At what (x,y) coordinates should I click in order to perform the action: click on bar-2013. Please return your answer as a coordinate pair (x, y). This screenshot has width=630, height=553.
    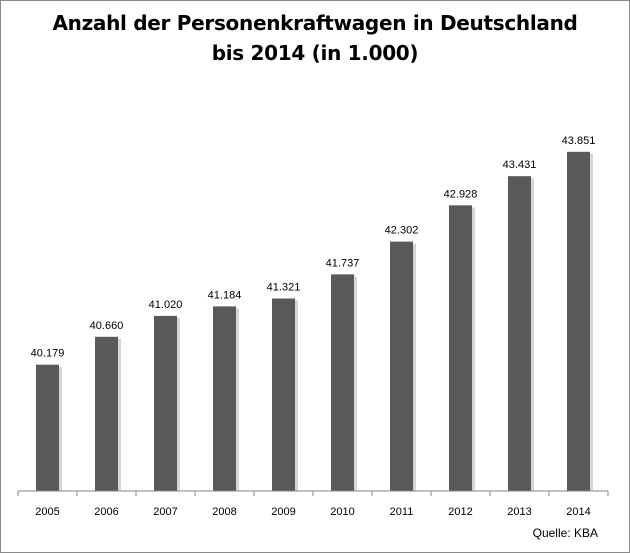
    Looking at the image, I should click on (519, 333).